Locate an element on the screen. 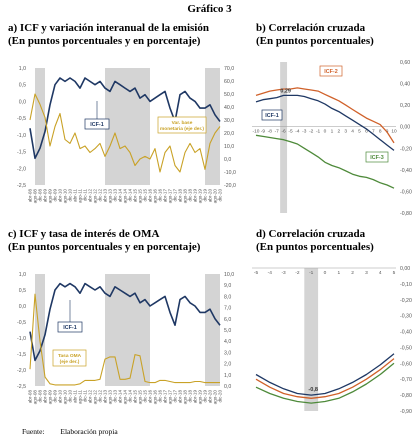 This screenshot has width=419, height=441. source-footer: Fuente: Elaboración propia is located at coordinates (77, 431).